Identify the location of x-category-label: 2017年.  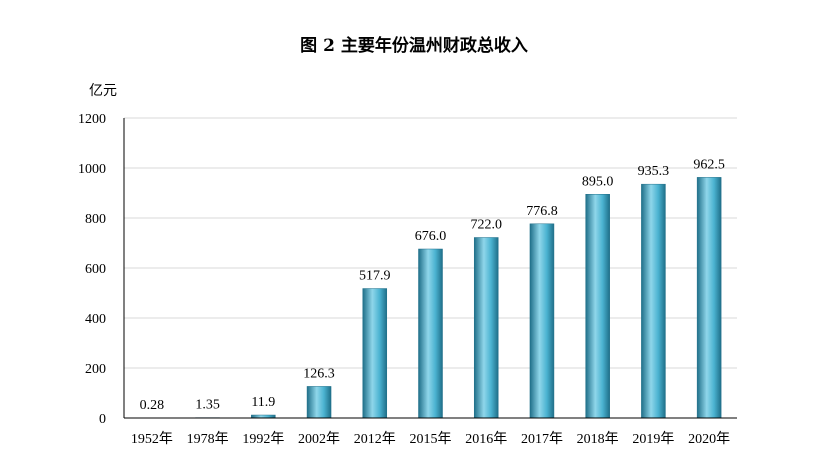
(542, 439).